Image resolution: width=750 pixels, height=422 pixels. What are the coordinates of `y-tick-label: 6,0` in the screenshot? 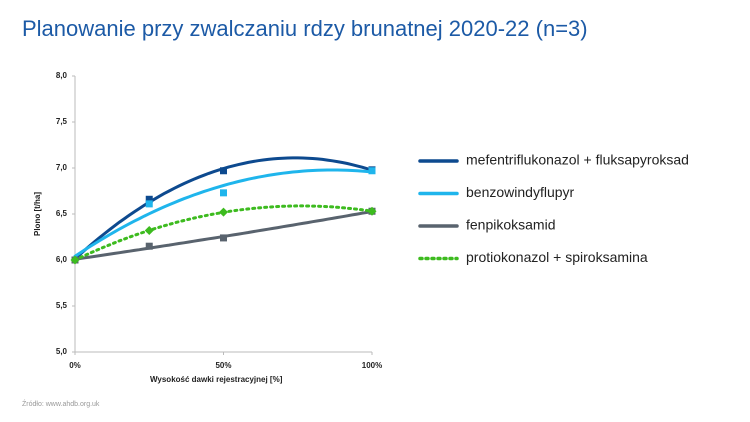 It's located at (62, 259).